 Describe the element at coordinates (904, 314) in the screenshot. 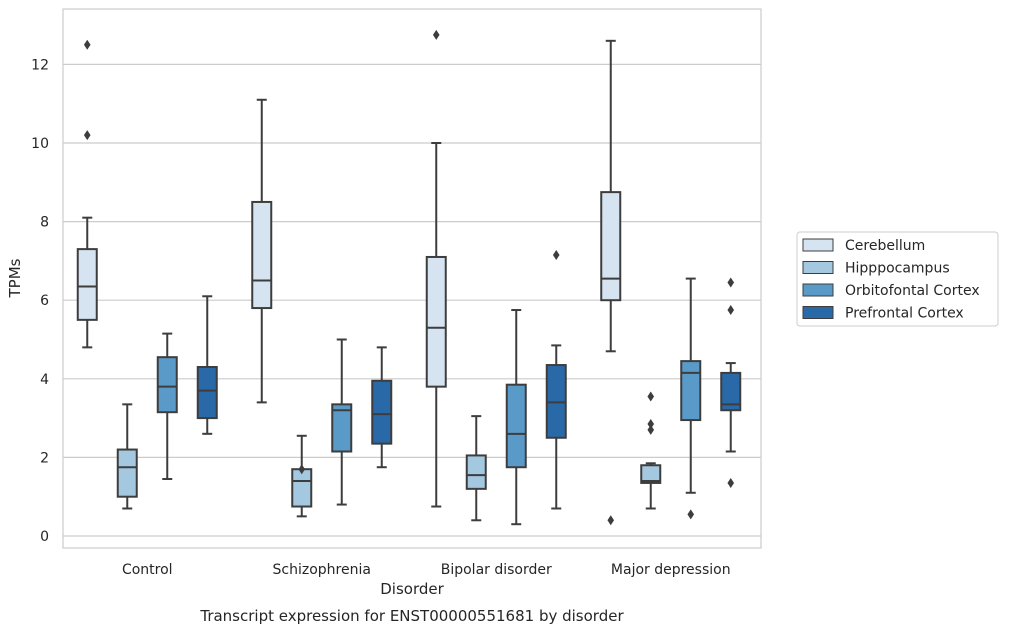

I see `legend-label: Prefrontal Cortex` at that location.